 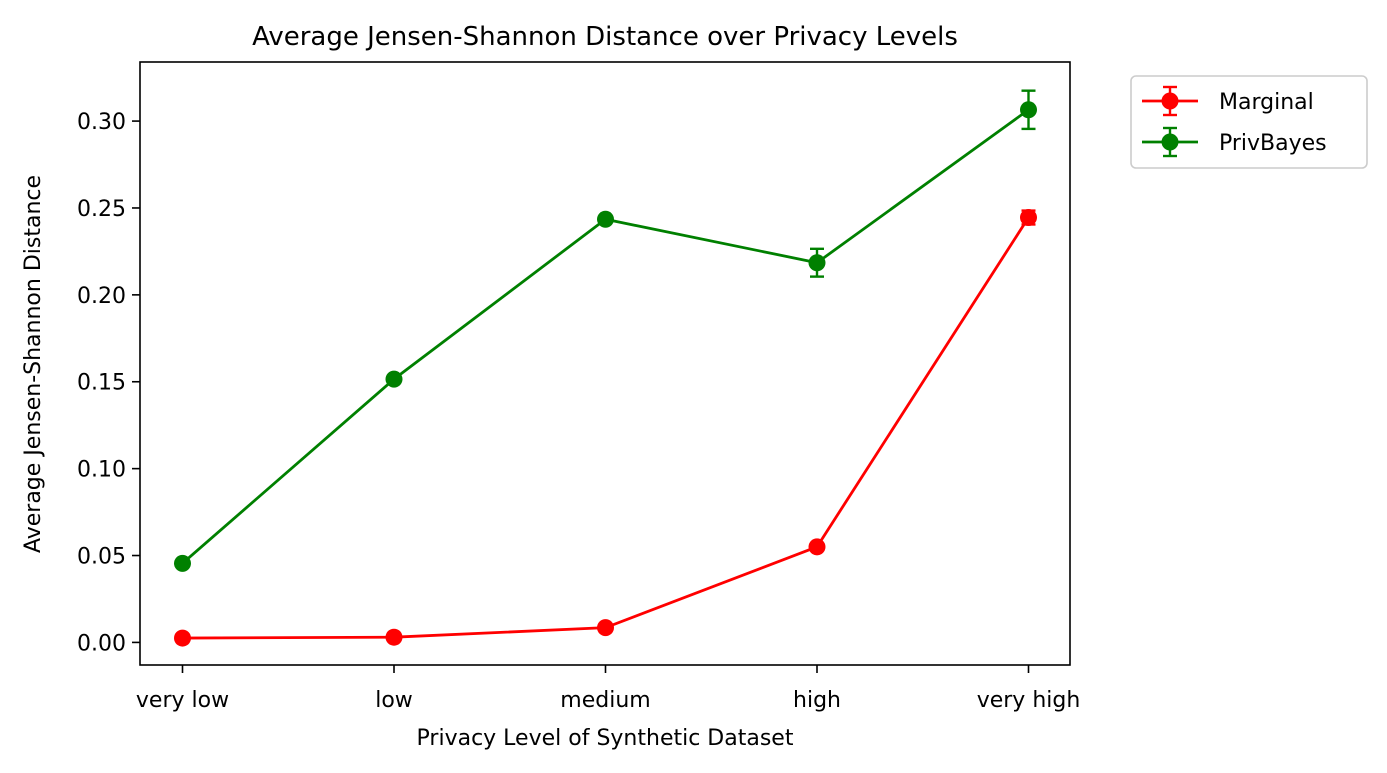 What do you see at coordinates (101, 643) in the screenshot?
I see `y-tick-label: 0.00` at bounding box center [101, 643].